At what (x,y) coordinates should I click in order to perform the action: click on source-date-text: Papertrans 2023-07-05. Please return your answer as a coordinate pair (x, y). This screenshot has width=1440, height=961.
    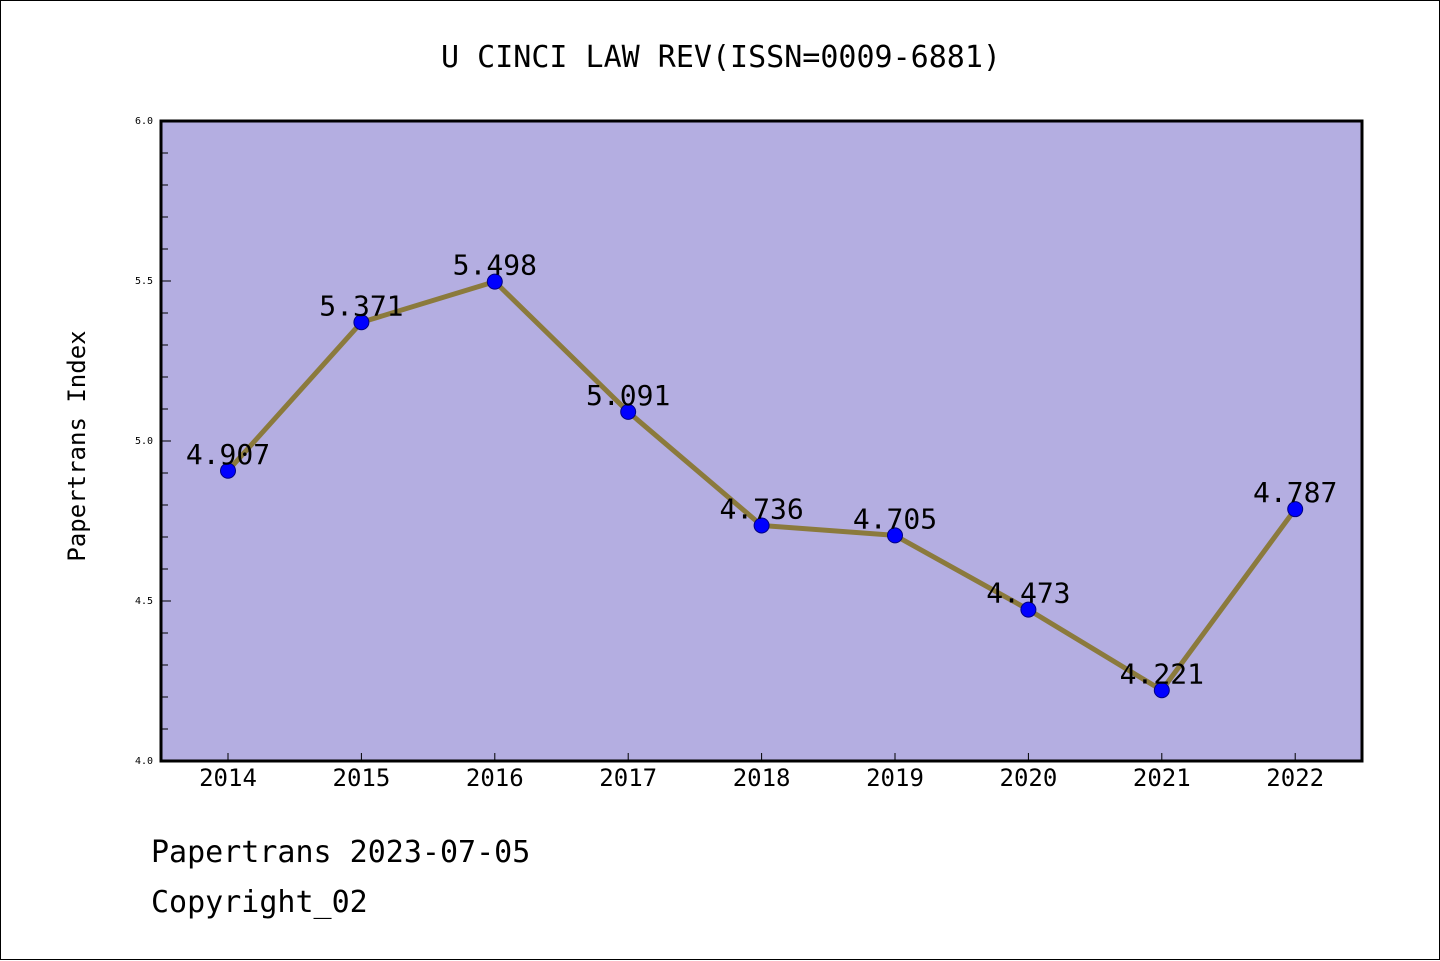
    Looking at the image, I should click on (341, 852).